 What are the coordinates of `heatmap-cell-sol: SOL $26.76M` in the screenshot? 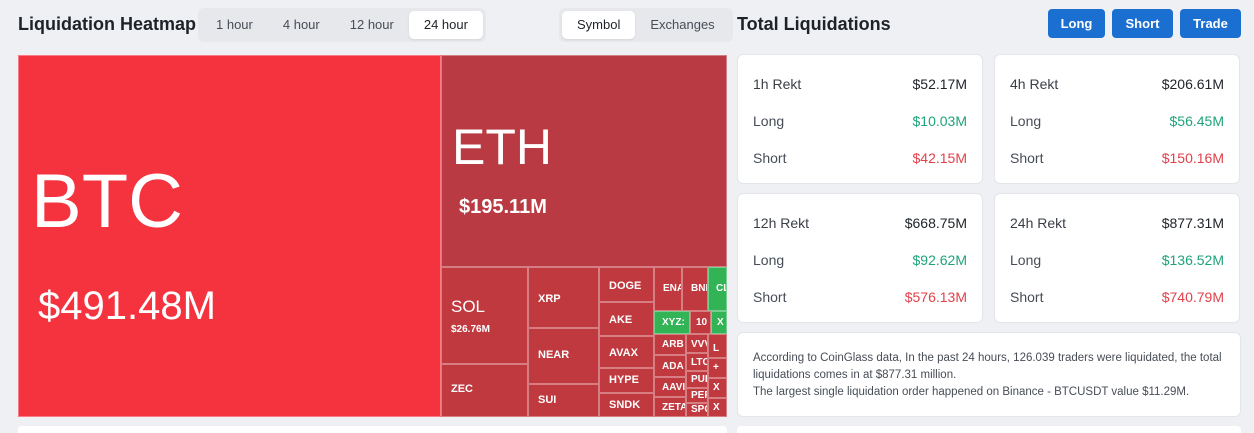 It's located at (484, 315).